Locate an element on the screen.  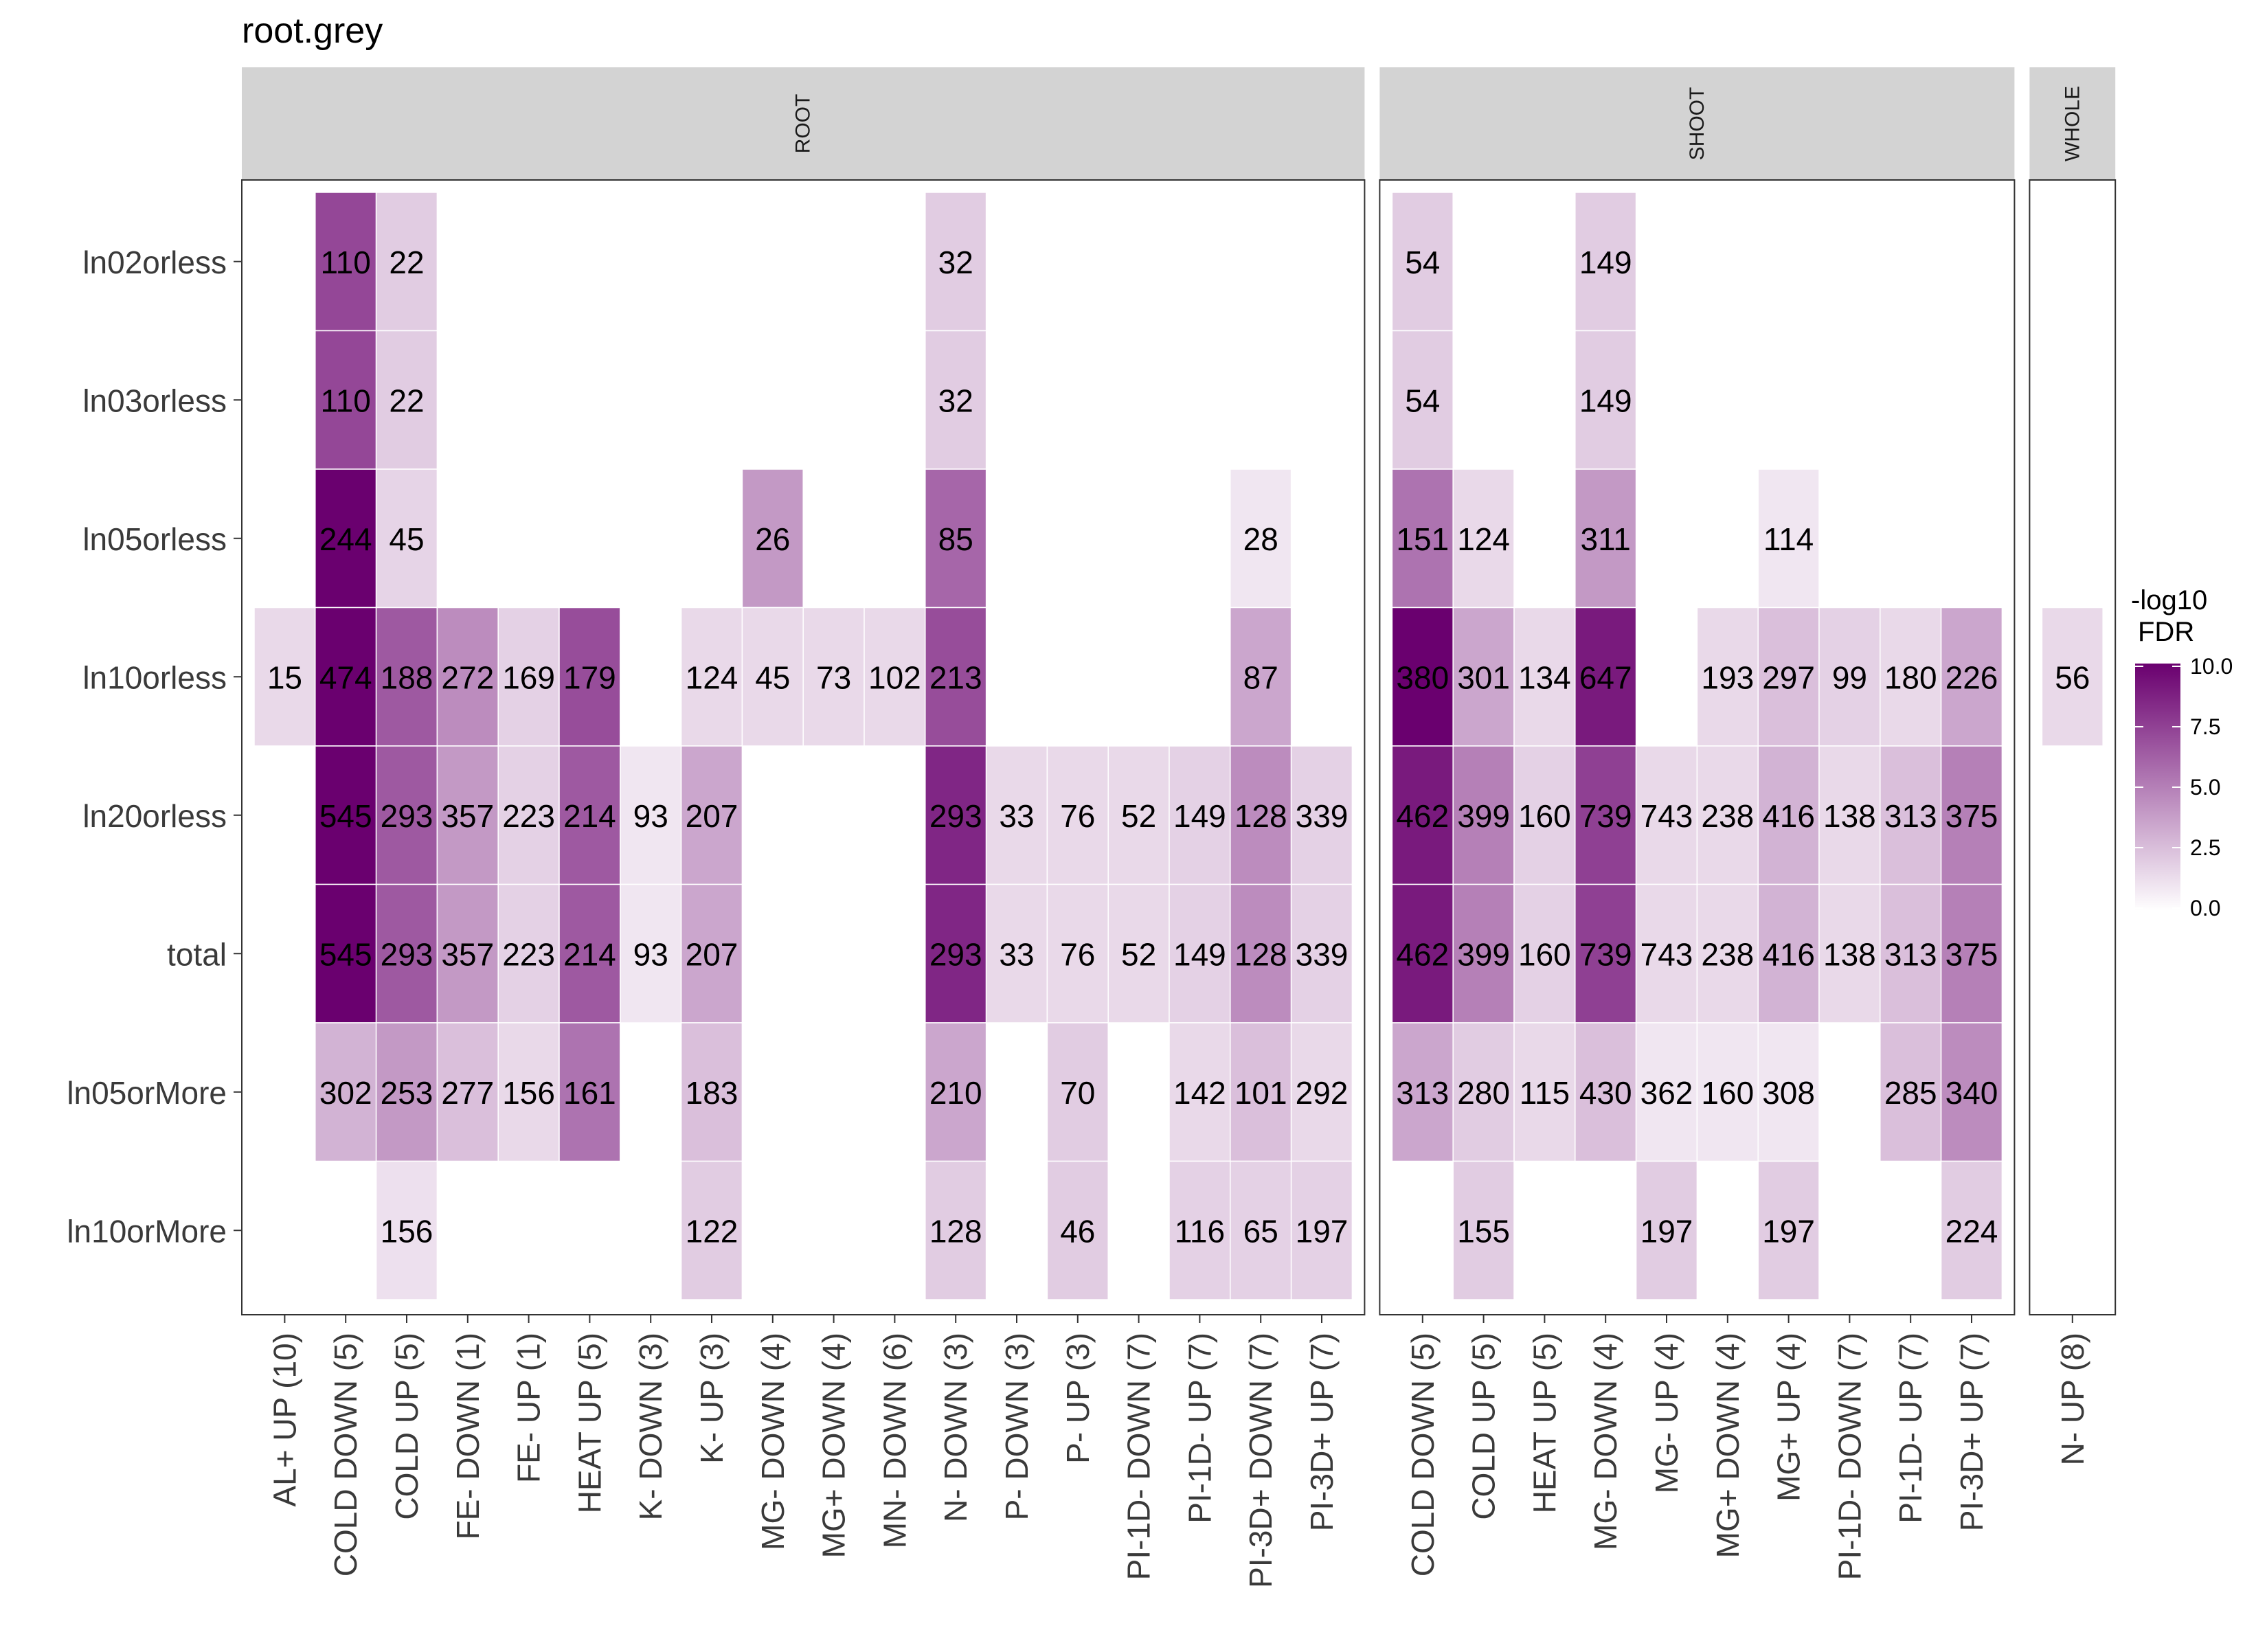
tile-value: 26 is located at coordinates (772, 539).